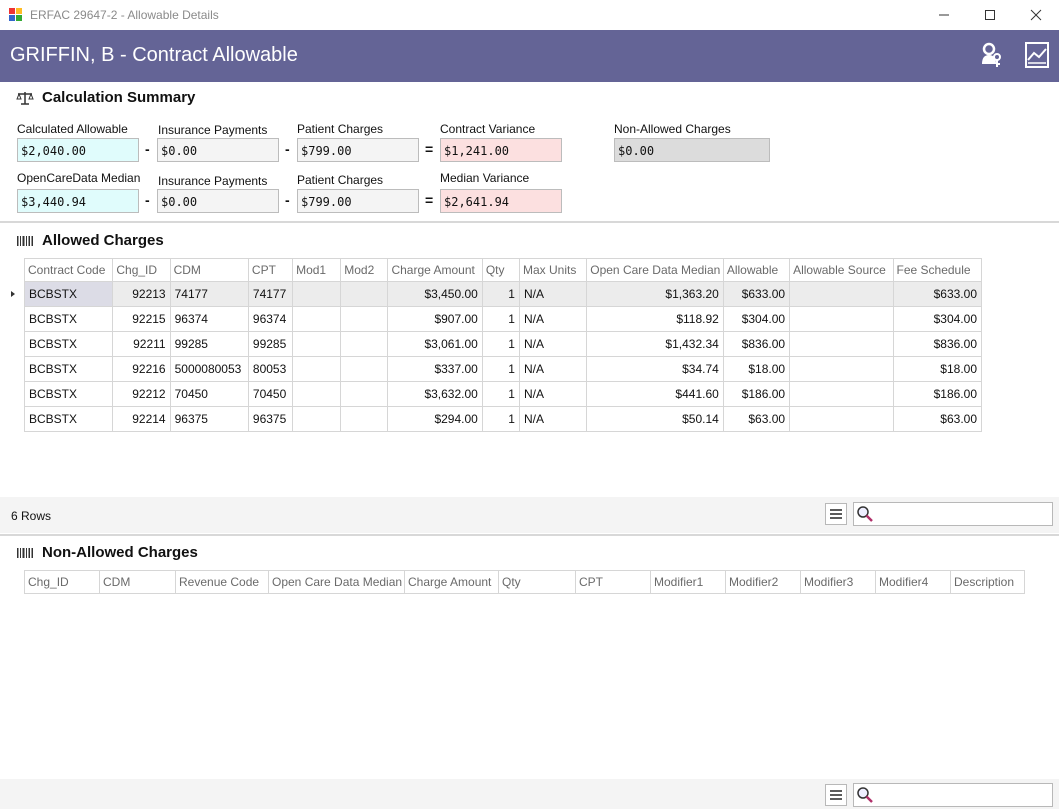 The image size is (1059, 809). I want to click on cell-cdm: 96375, so click(209, 419).